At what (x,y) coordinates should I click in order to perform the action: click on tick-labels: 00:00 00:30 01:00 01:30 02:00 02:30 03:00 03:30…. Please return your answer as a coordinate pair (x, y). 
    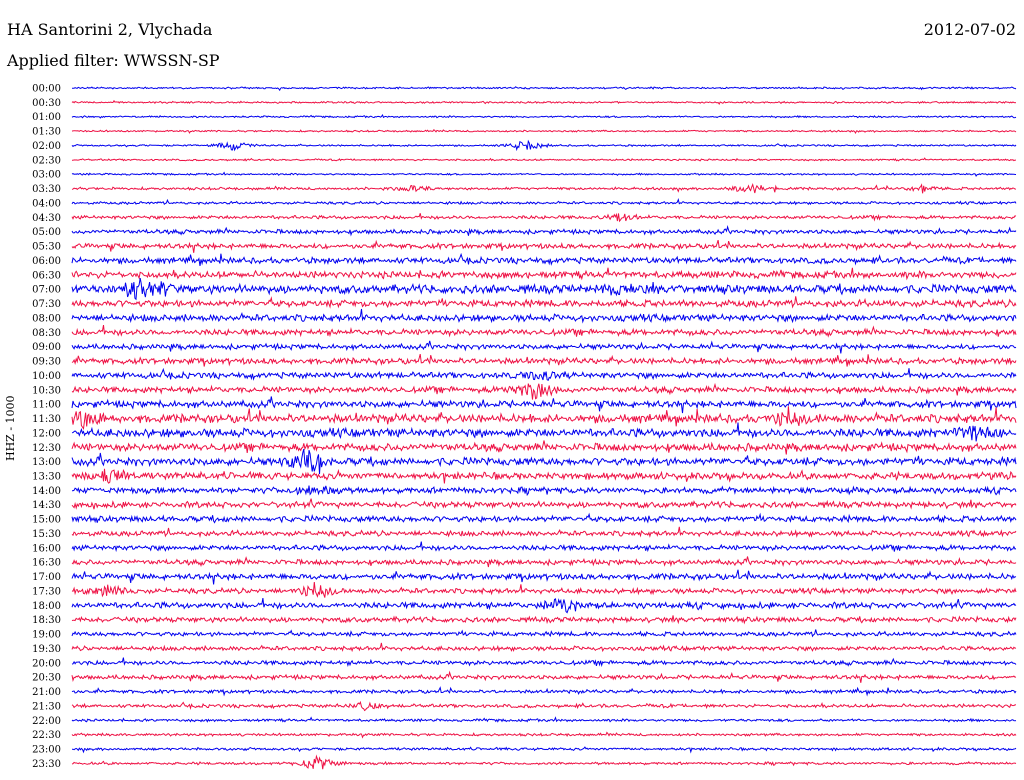
    Looking at the image, I should click on (46, 427).